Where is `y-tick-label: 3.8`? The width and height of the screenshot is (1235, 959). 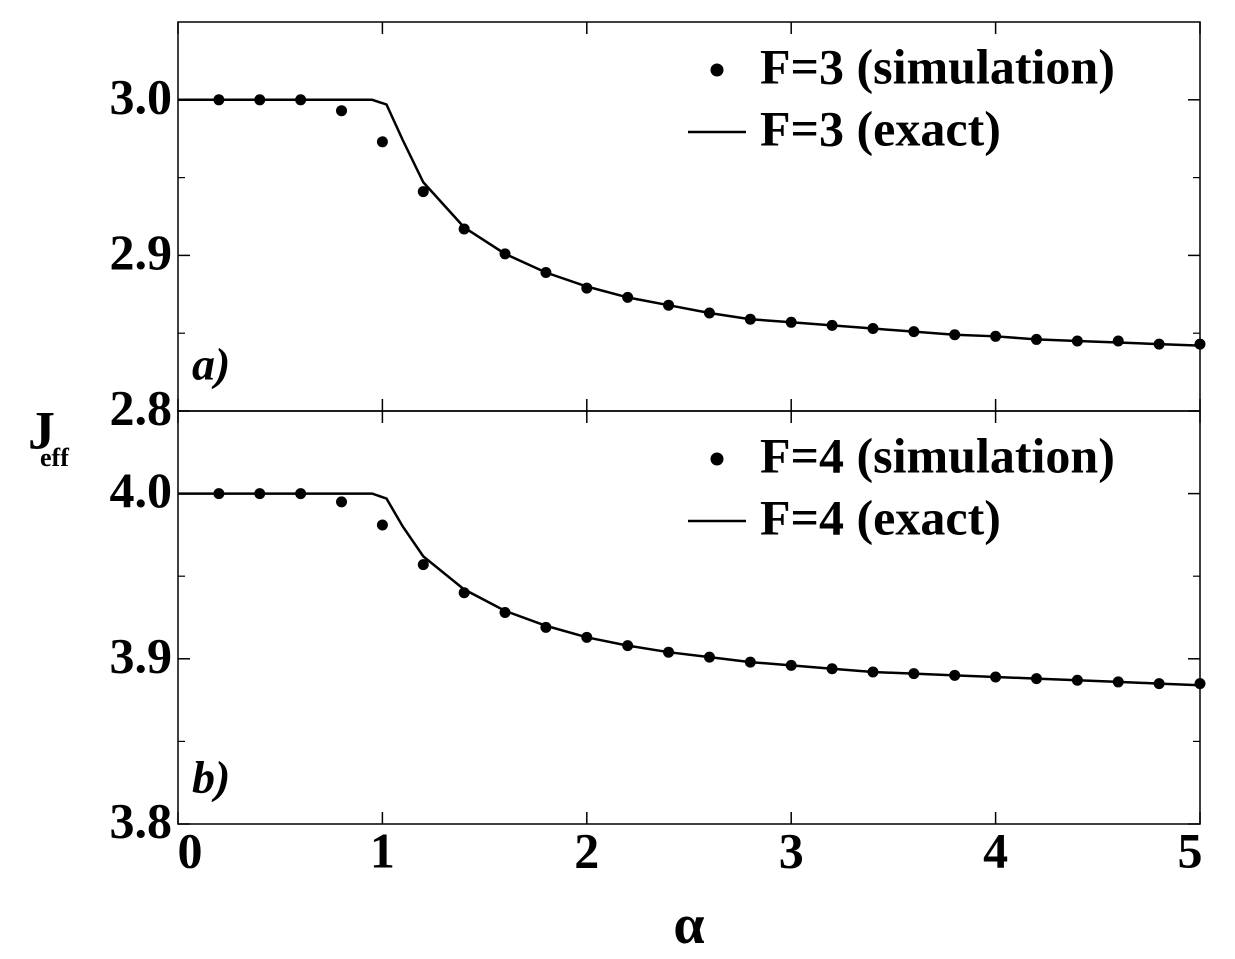
y-tick-label: 3.8 is located at coordinates (141, 820).